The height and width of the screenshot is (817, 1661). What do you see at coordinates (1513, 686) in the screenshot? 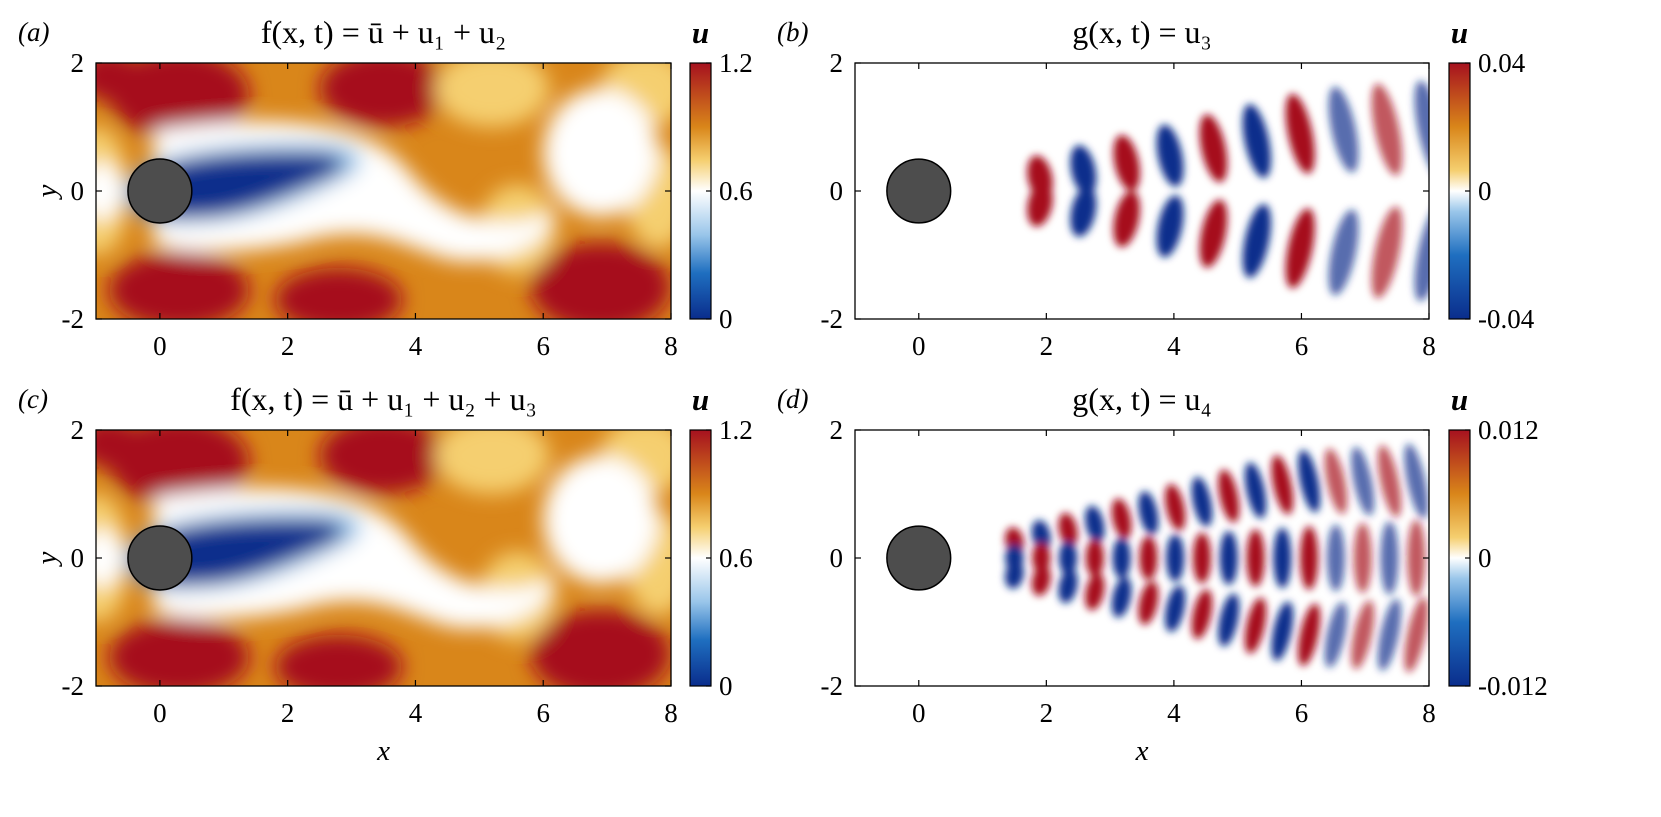
I see `colorbar-tick-label: -0.012` at bounding box center [1513, 686].